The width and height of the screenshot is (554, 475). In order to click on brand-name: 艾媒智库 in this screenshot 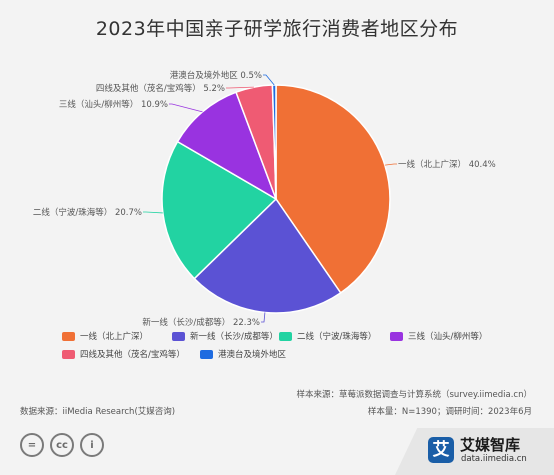, I will do `click(490, 445)`.